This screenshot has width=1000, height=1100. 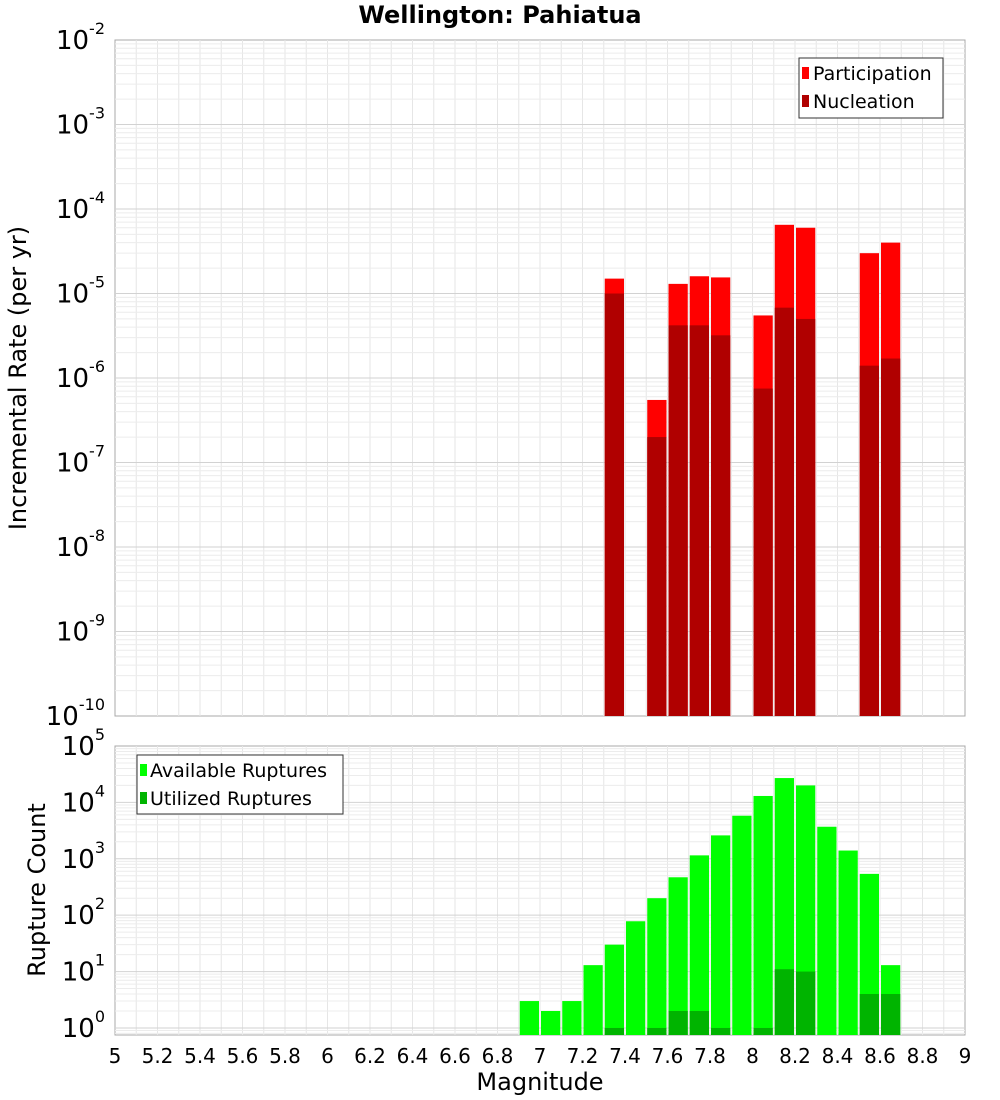 I want to click on y-tick-exponent: -6, so click(x=97, y=366).